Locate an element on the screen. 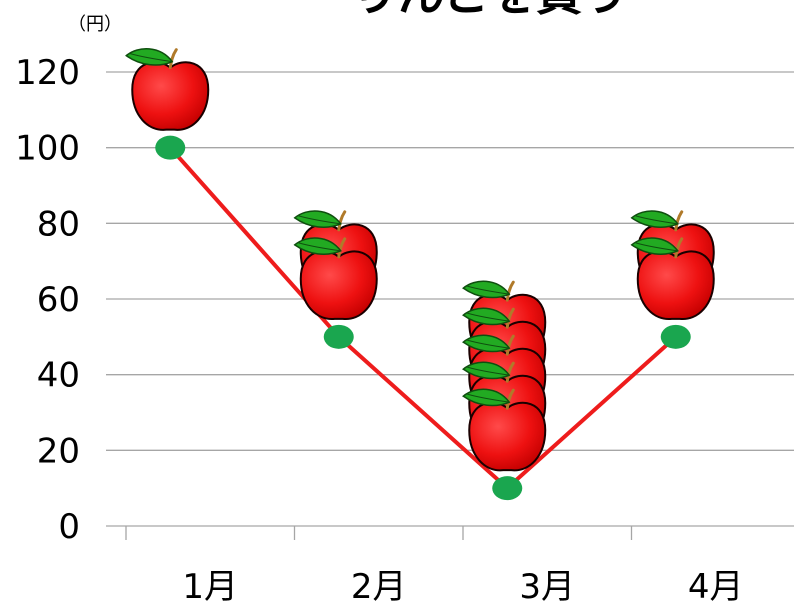  y-tick-label-80: 80 is located at coordinates (58, 224).